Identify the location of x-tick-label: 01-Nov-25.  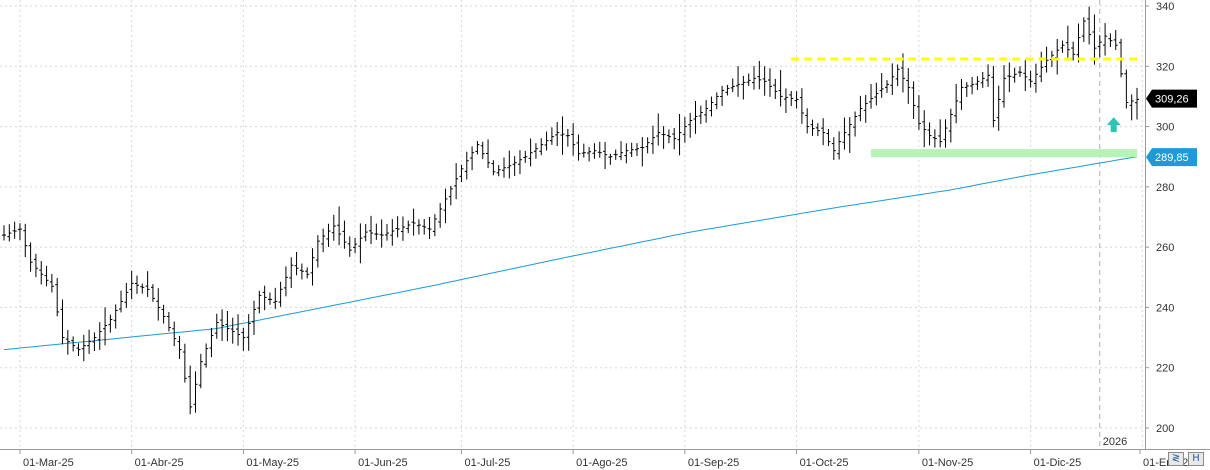
(947, 463).